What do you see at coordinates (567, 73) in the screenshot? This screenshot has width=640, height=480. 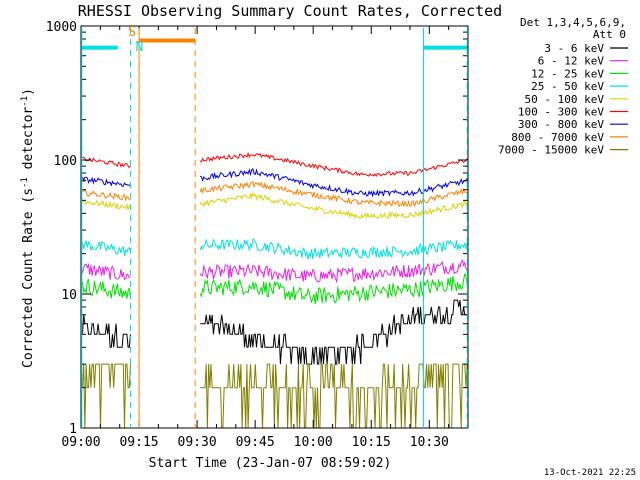 I see `legend-label-3: 12 - 25 keV` at bounding box center [567, 73].